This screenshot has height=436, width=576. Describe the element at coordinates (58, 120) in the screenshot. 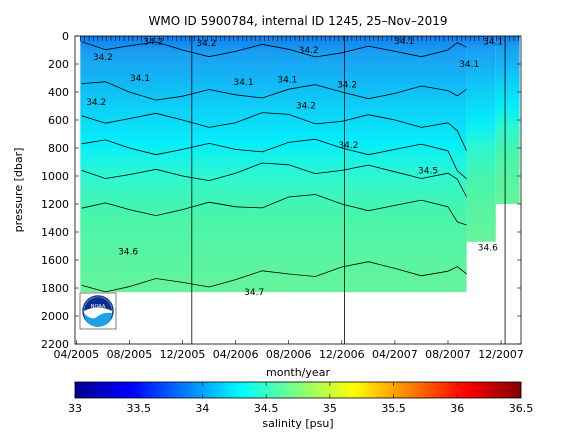

I see `y-tick-label: 600` at that location.